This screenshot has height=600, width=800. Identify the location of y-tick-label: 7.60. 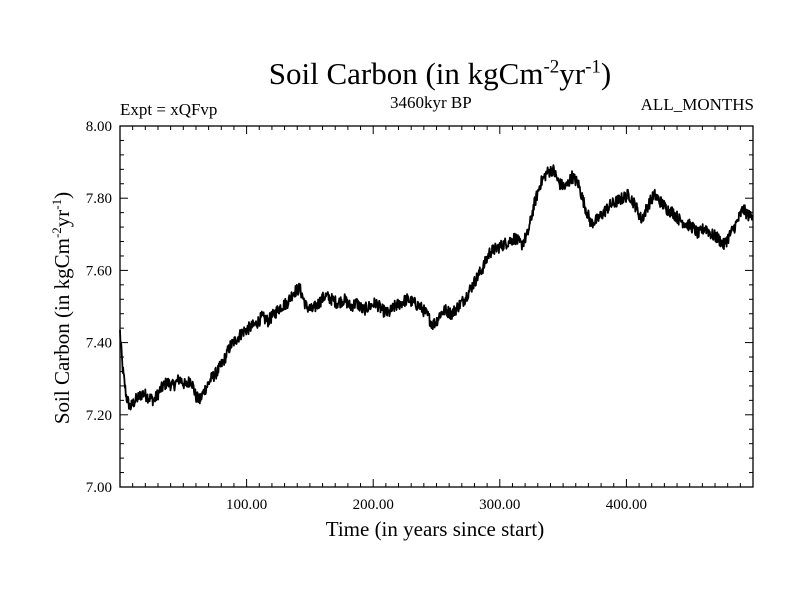
(99, 271).